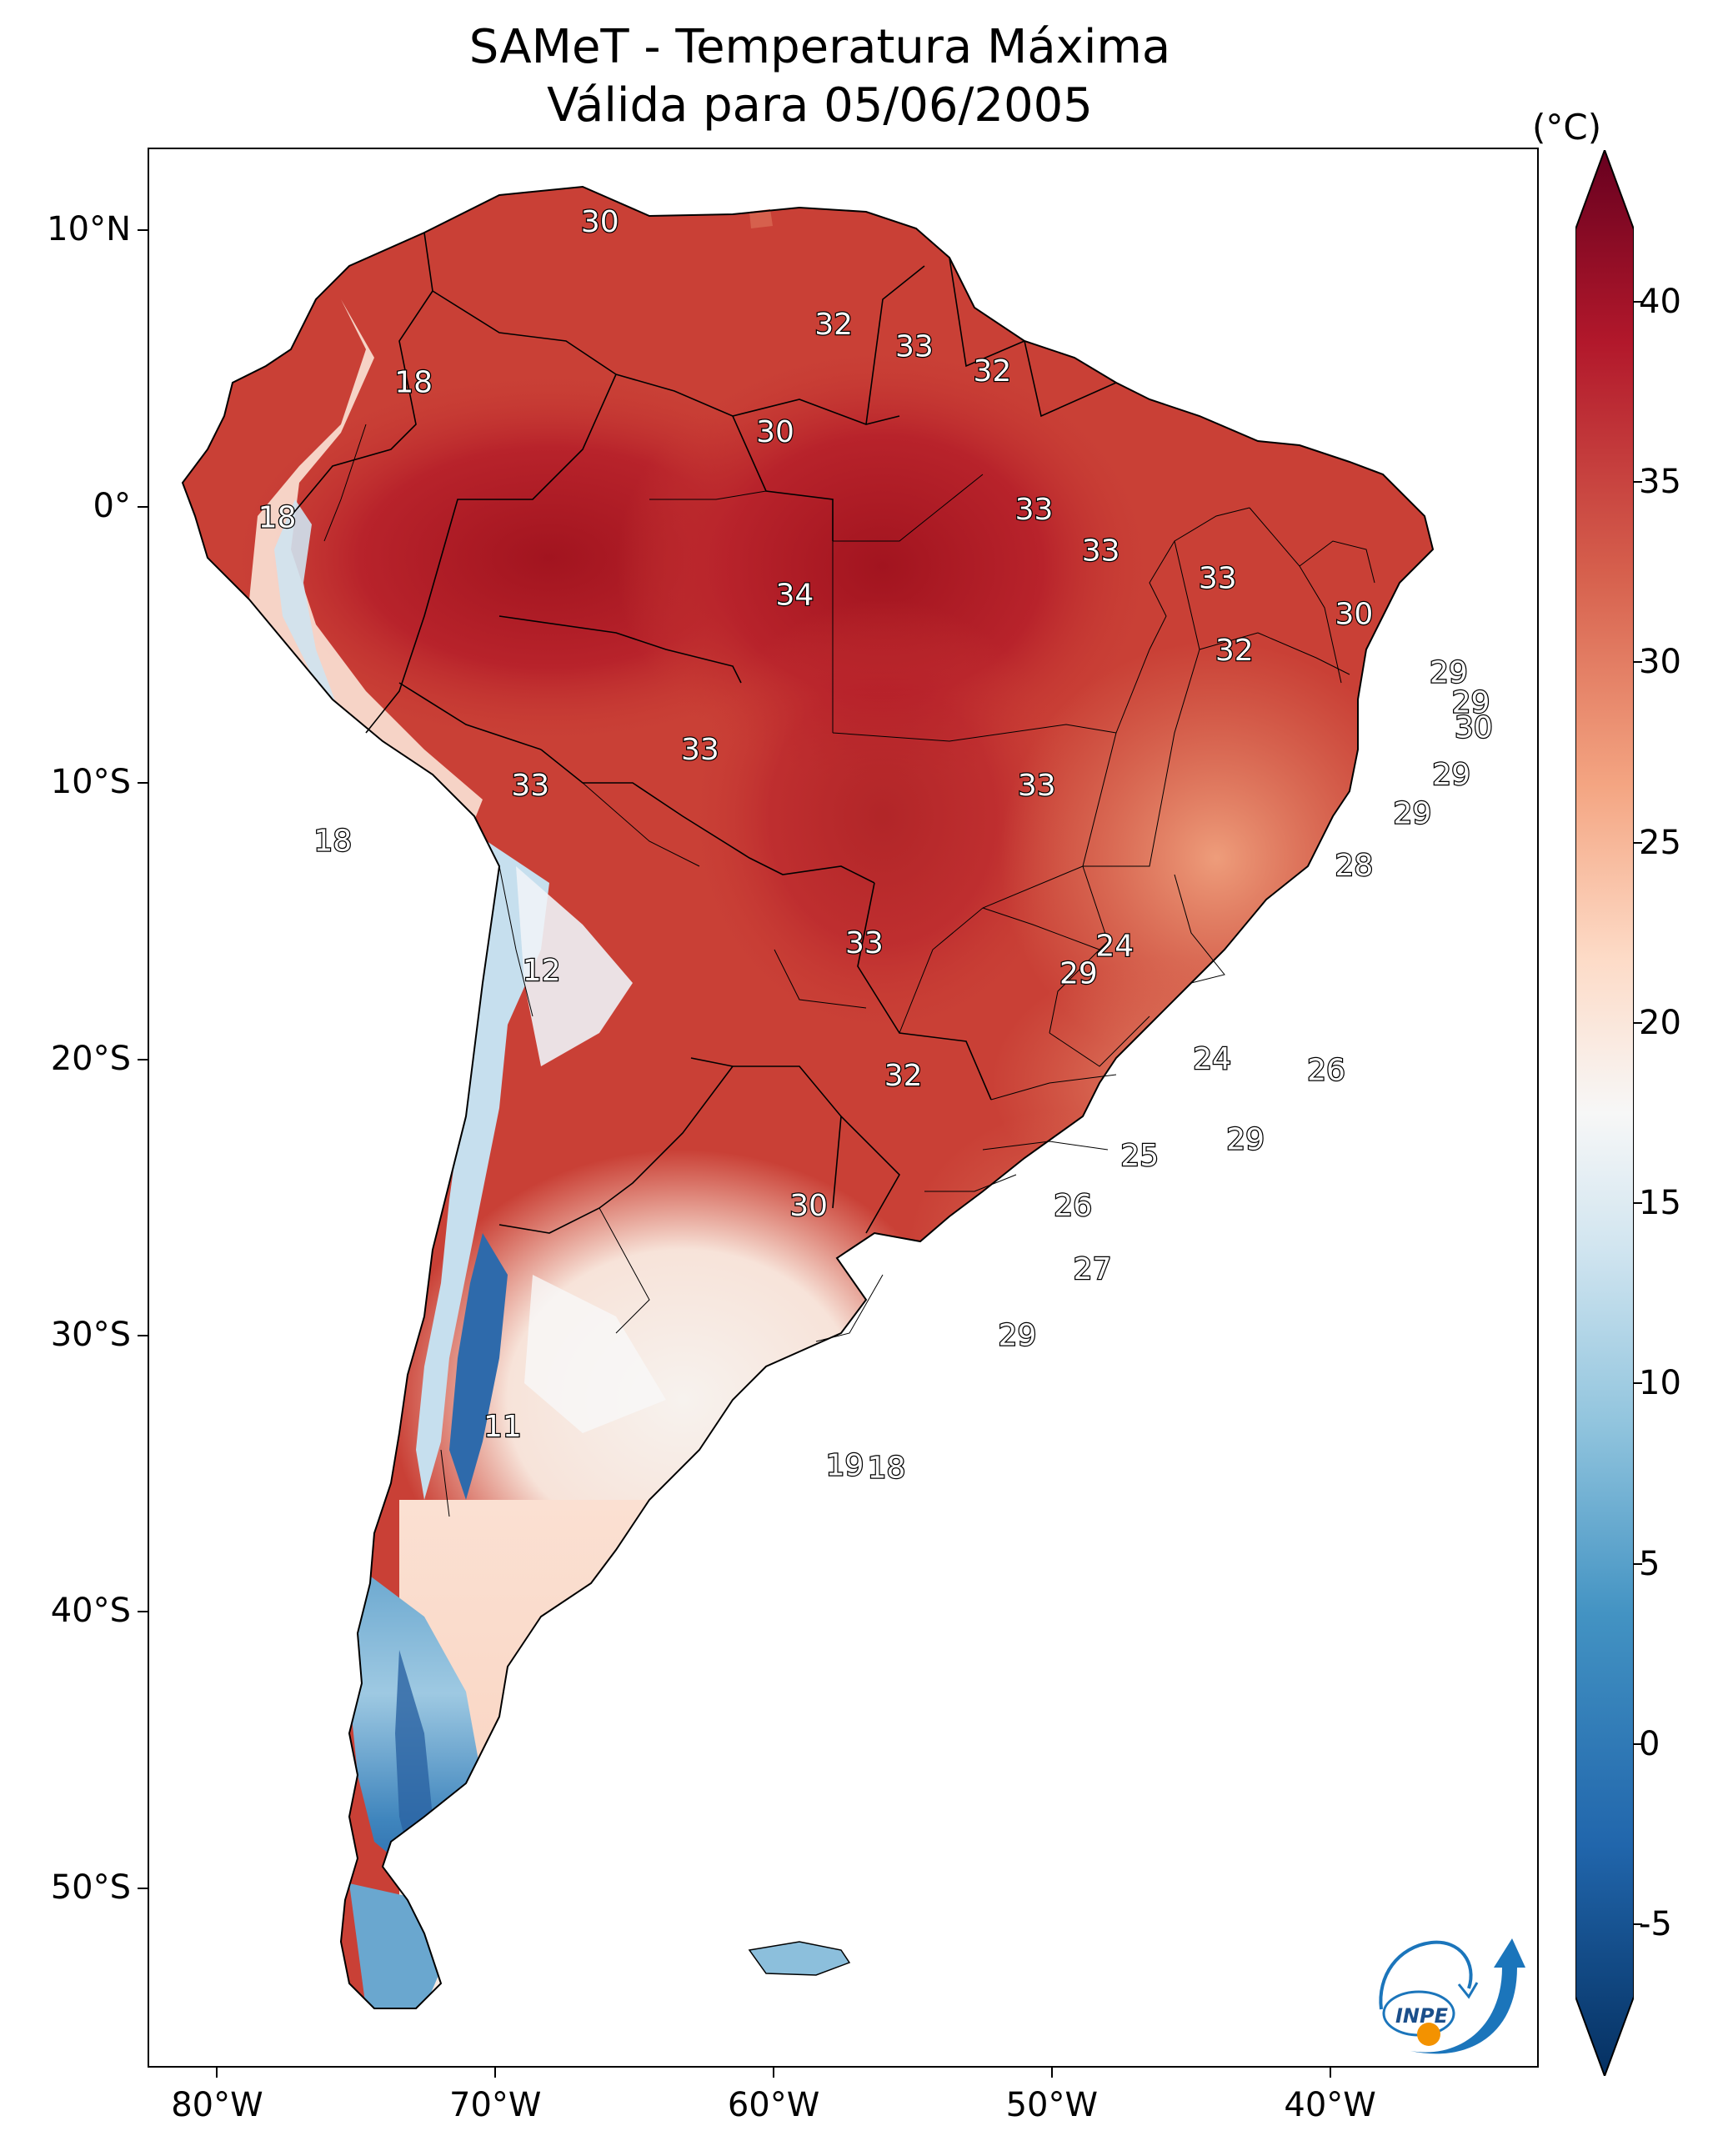 This screenshot has width=1723, height=2156. Describe the element at coordinates (89, 229) in the screenshot. I see `lat-tick-label: 10°N` at that location.